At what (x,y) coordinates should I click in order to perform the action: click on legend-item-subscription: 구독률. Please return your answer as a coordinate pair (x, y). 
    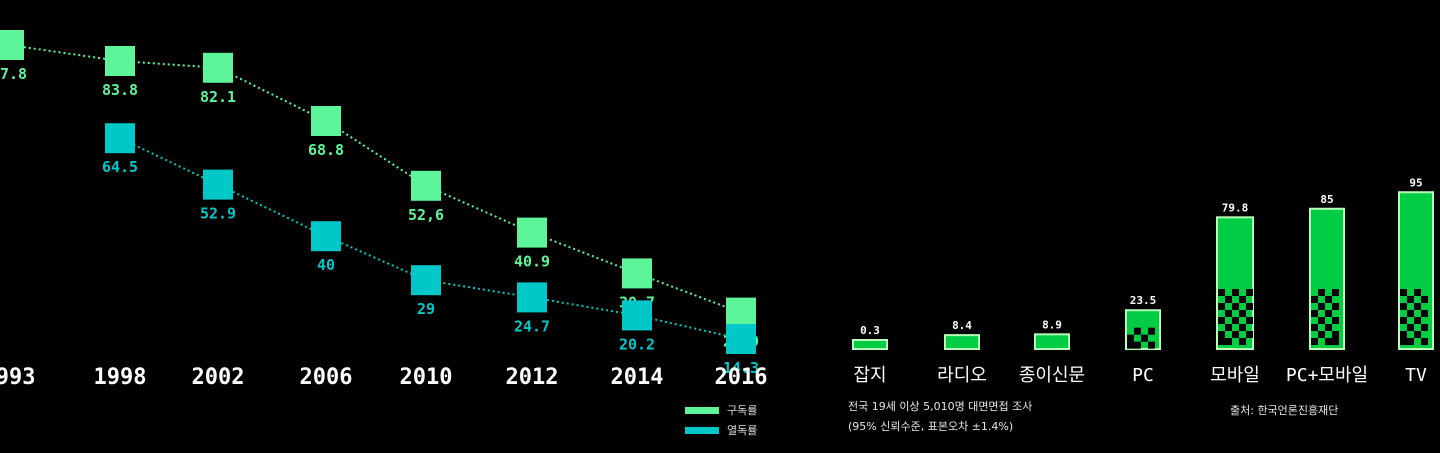
    Looking at the image, I should click on (721, 410).